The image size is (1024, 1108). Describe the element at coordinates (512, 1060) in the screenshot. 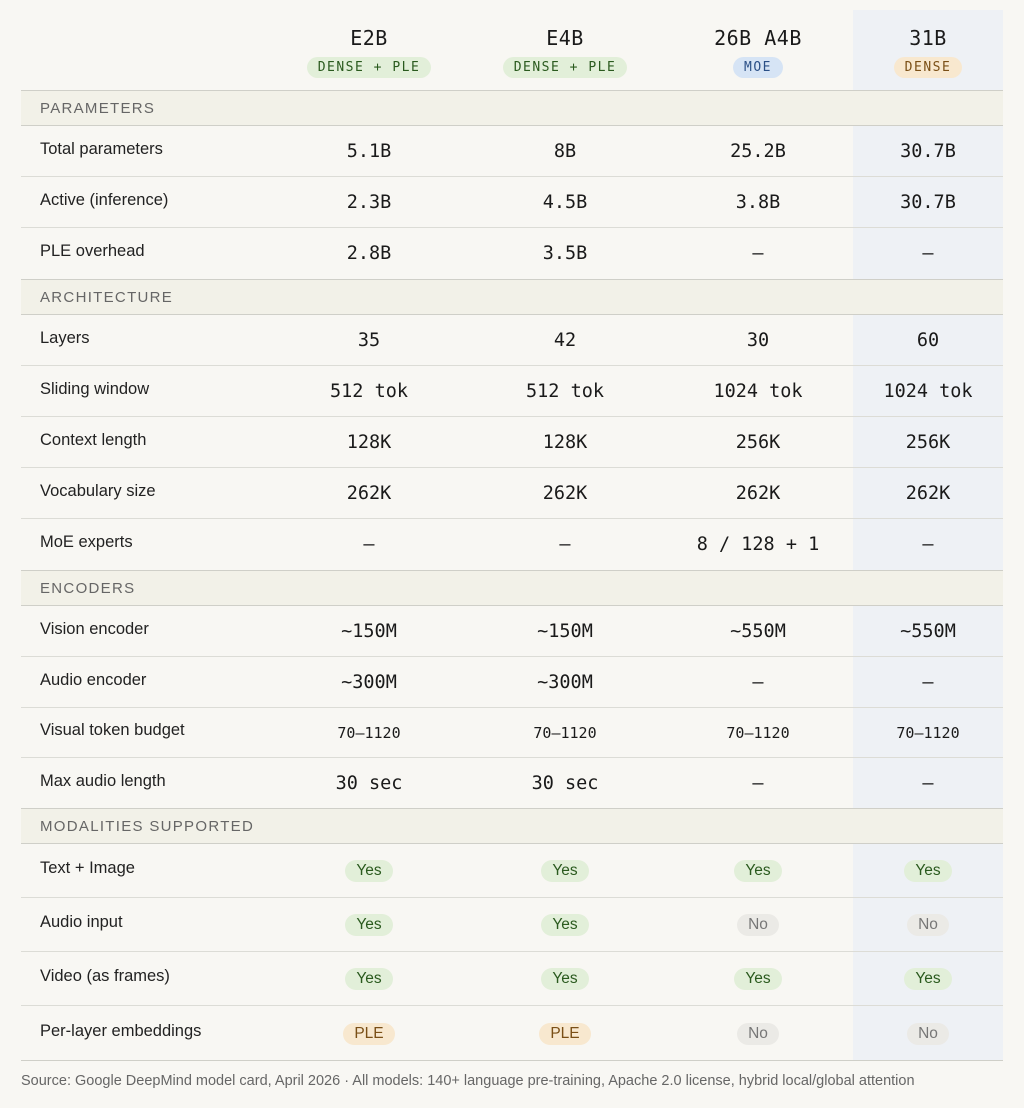

I see `table-bottom-rule` at that location.